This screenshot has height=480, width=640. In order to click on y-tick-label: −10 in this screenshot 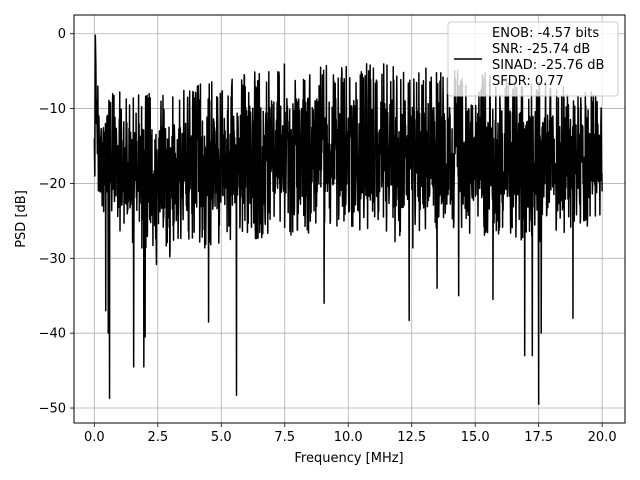, I will do `click(52, 109)`.